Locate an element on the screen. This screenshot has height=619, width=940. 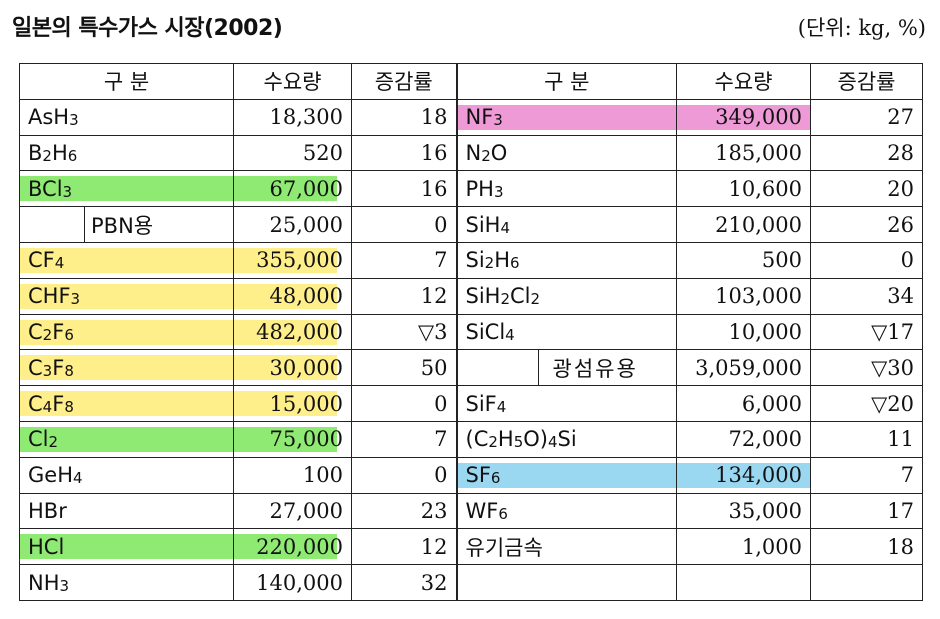
change-value: 28 is located at coordinates (900, 152).